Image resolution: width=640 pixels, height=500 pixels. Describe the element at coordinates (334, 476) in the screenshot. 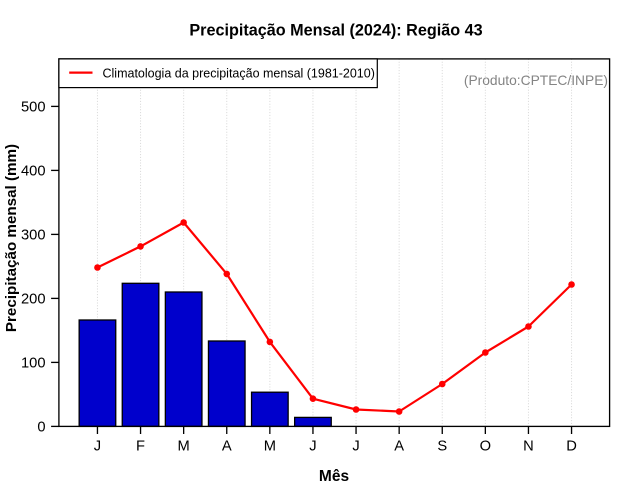

I see `svg-text: Mês` at that location.